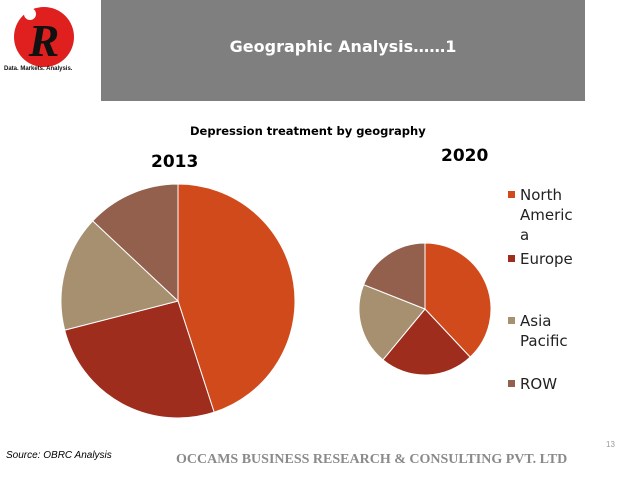 This screenshot has width=638, height=479. Describe the element at coordinates (135, 243) in the screenshot. I see `pie-slice-2013-row` at that location.